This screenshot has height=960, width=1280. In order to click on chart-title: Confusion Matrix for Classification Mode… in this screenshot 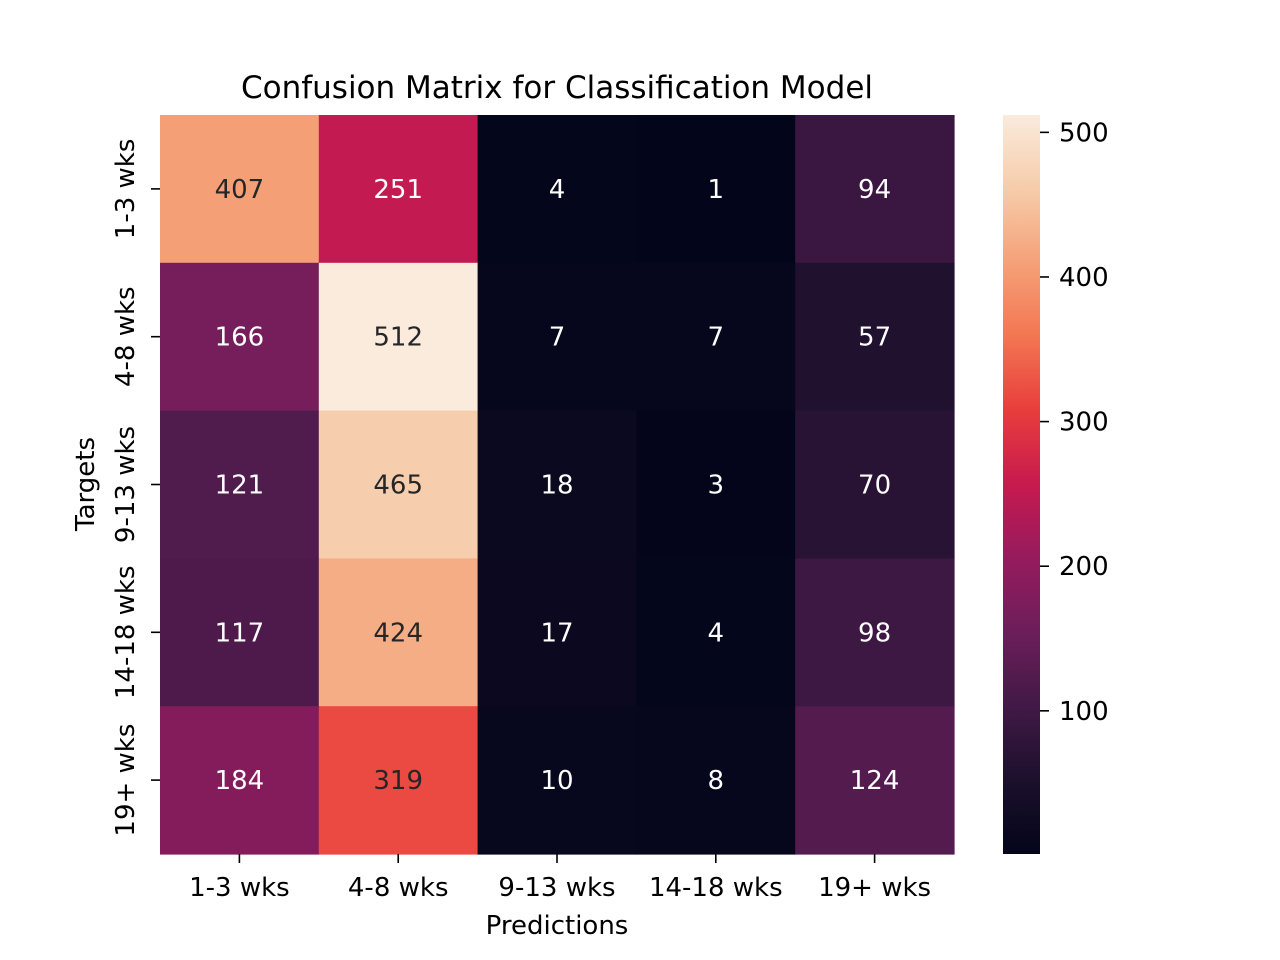, I will do `click(557, 88)`.